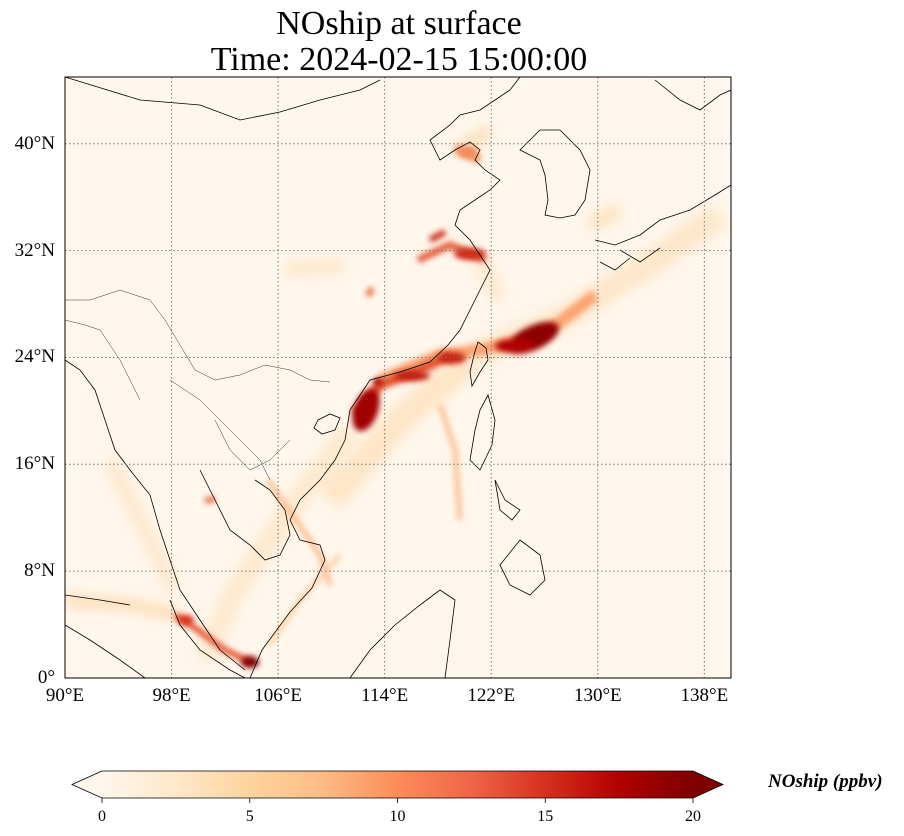 This screenshot has height=836, width=904. I want to click on hainan-coast, so click(327, 424).